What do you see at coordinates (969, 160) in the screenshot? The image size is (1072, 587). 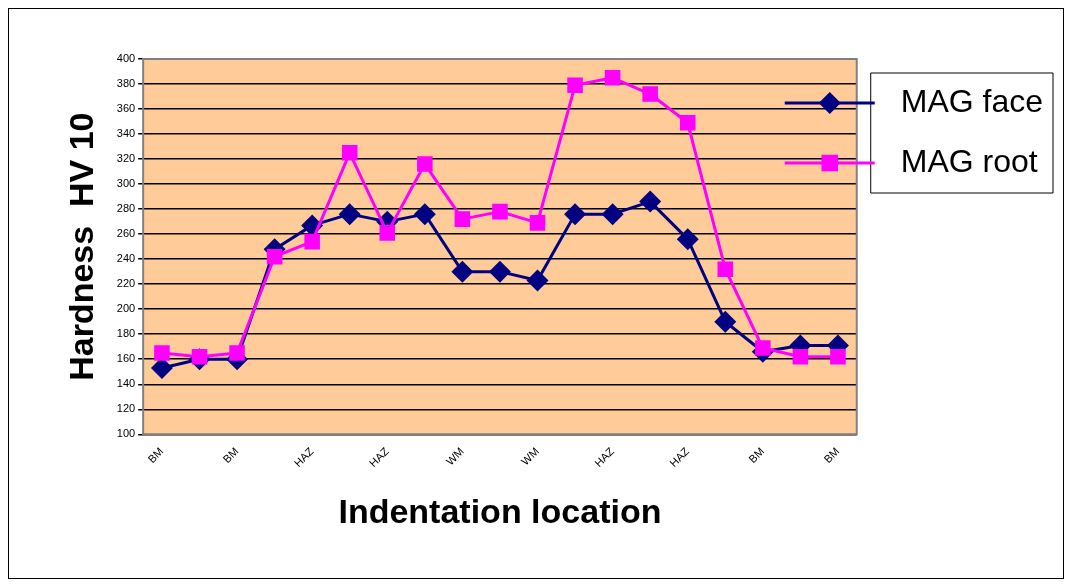 I see `legend-label: MAG root` at bounding box center [969, 160].